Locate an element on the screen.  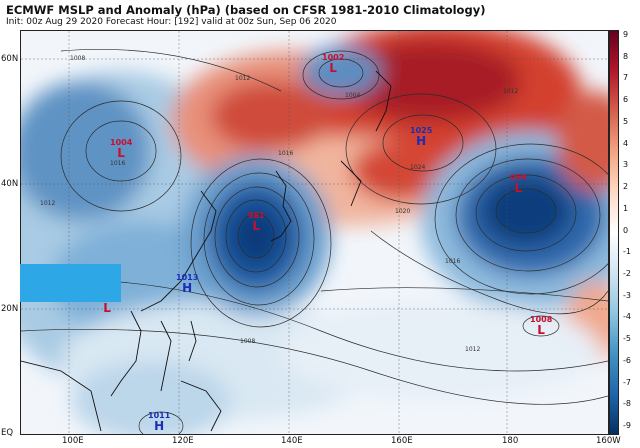
colorbar-tick-label: 4 is located at coordinates (626, 143).